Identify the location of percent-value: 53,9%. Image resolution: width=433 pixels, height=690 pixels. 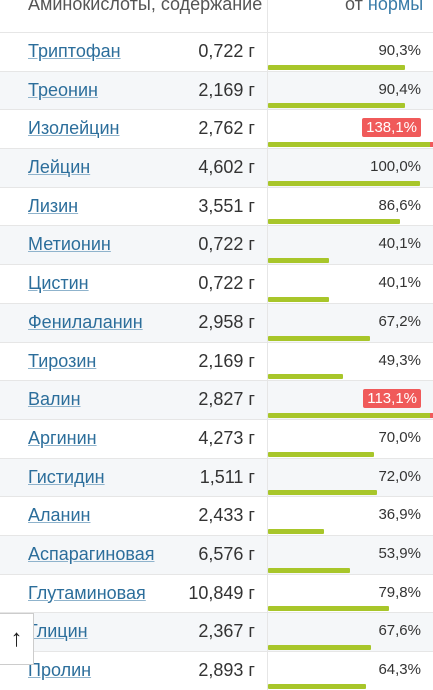
(399, 553).